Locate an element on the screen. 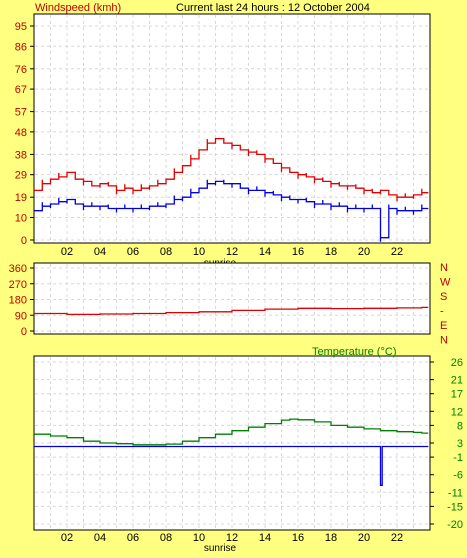 This screenshot has width=467, height=558. direction-compass-letters: NWS-EN is located at coordinates (445, 304).